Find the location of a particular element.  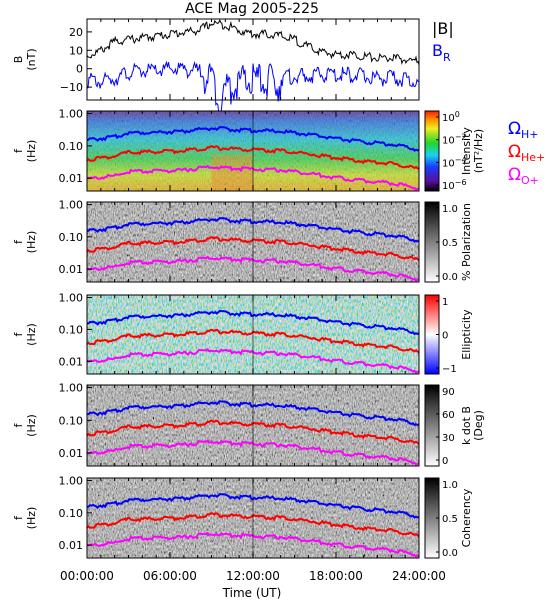

x-tick-label: 00:00:00 is located at coordinates (87, 576).